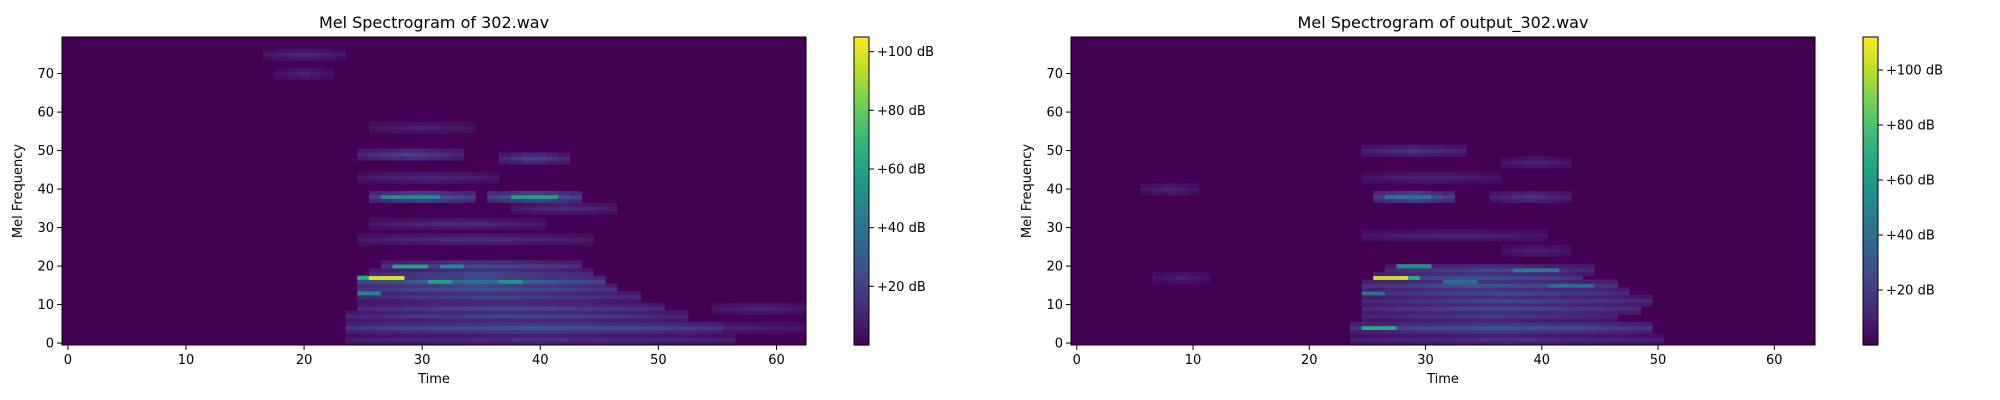 This screenshot has height=400, width=2000. What do you see at coordinates (433, 379) in the screenshot?
I see `x-axis-label: Time` at bounding box center [433, 379].